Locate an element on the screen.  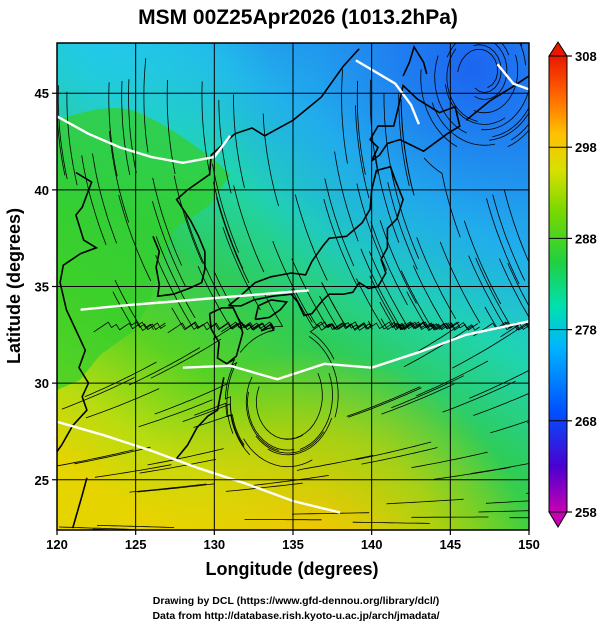
colorbar-tick-label: 288 is located at coordinates (586, 238).